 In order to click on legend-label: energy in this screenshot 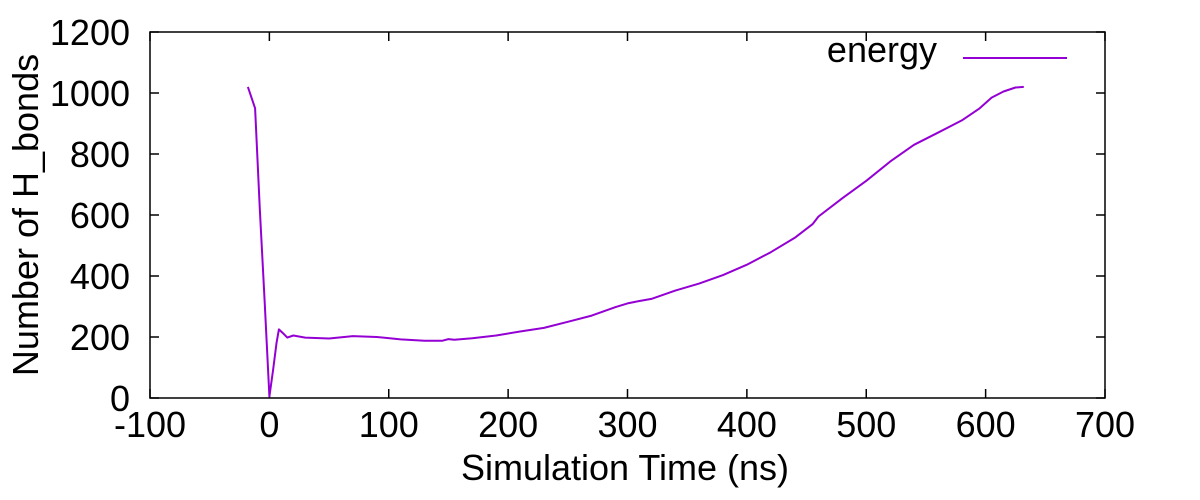, I will do `click(882, 49)`.